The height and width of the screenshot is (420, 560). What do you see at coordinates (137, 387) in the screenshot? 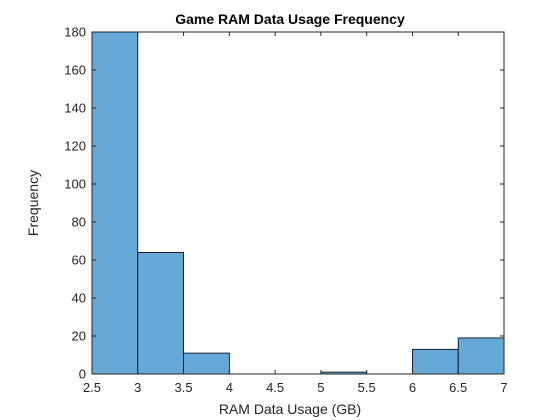
I see `x-tick-label: 3` at bounding box center [137, 387].